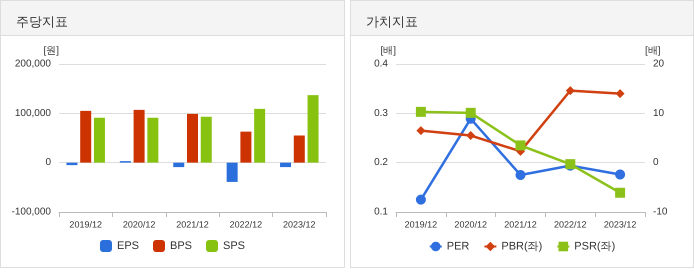 The width and height of the screenshot is (694, 277). I want to click on legend-label: EPS, so click(127, 246).